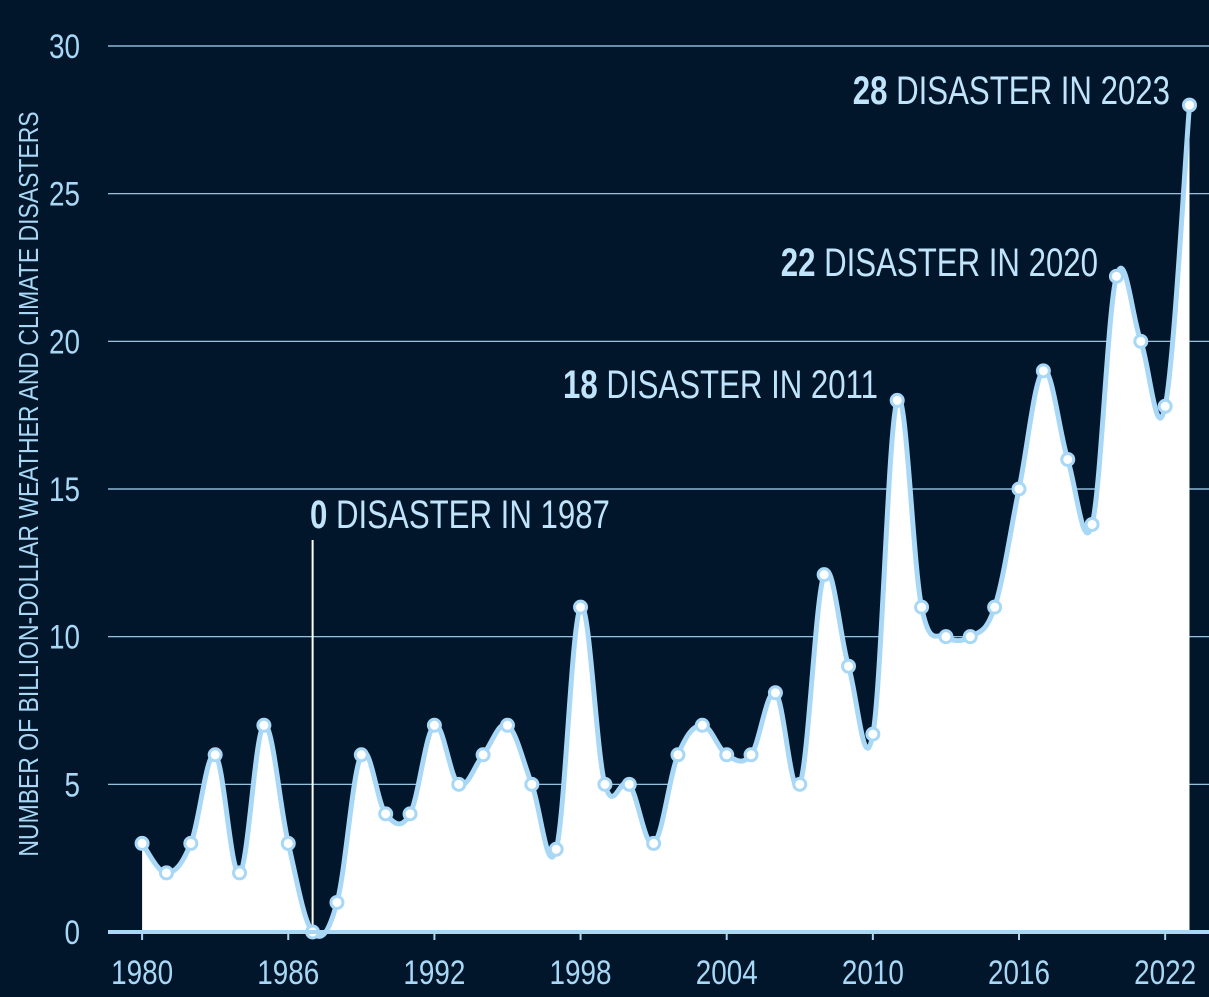 The width and height of the screenshot is (1209, 997). What do you see at coordinates (956, 262) in the screenshot?
I see `annotation-text-2020: DISASTER IN 2020` at bounding box center [956, 262].